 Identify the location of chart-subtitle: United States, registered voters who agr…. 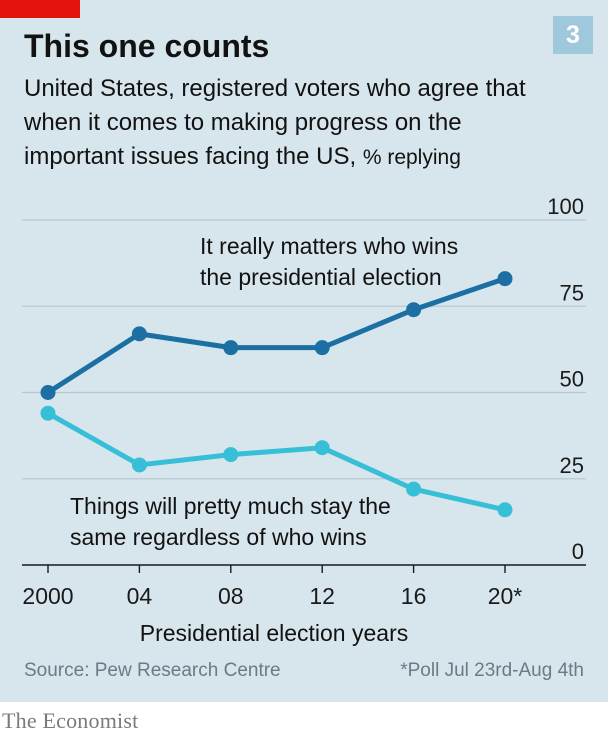
(294, 123).